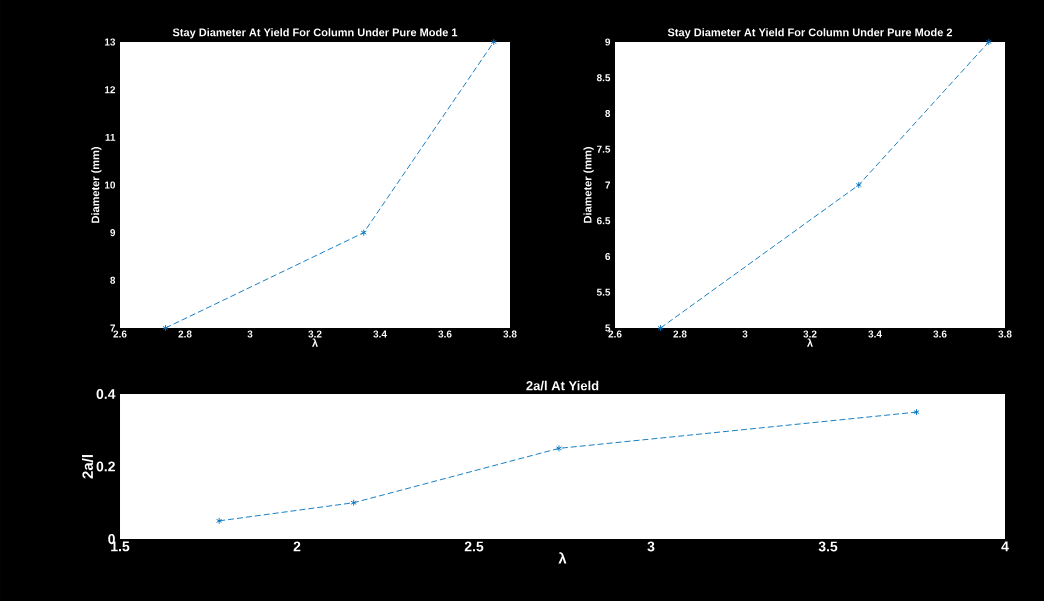 The width and height of the screenshot is (1044, 601). What do you see at coordinates (297, 546) in the screenshot?
I see `x-tick-label: 2` at bounding box center [297, 546].